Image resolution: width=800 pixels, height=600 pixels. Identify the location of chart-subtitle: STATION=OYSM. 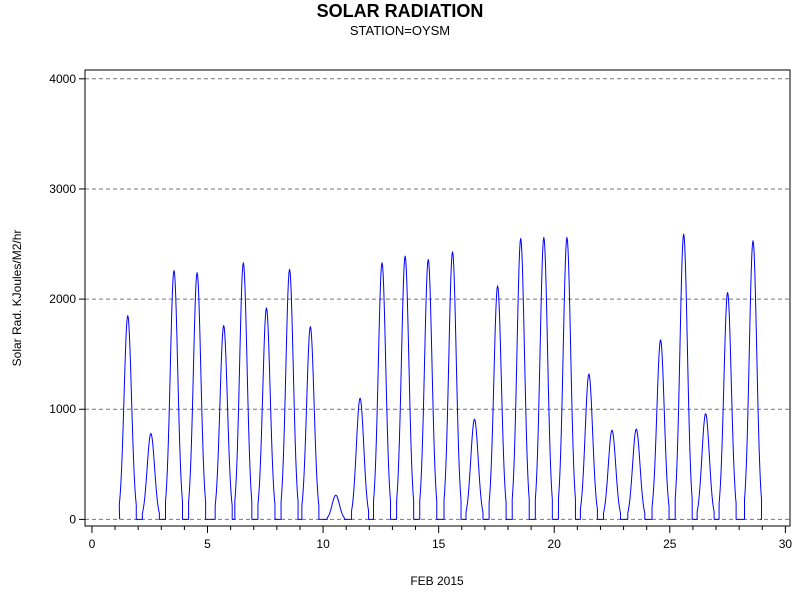
(400, 30).